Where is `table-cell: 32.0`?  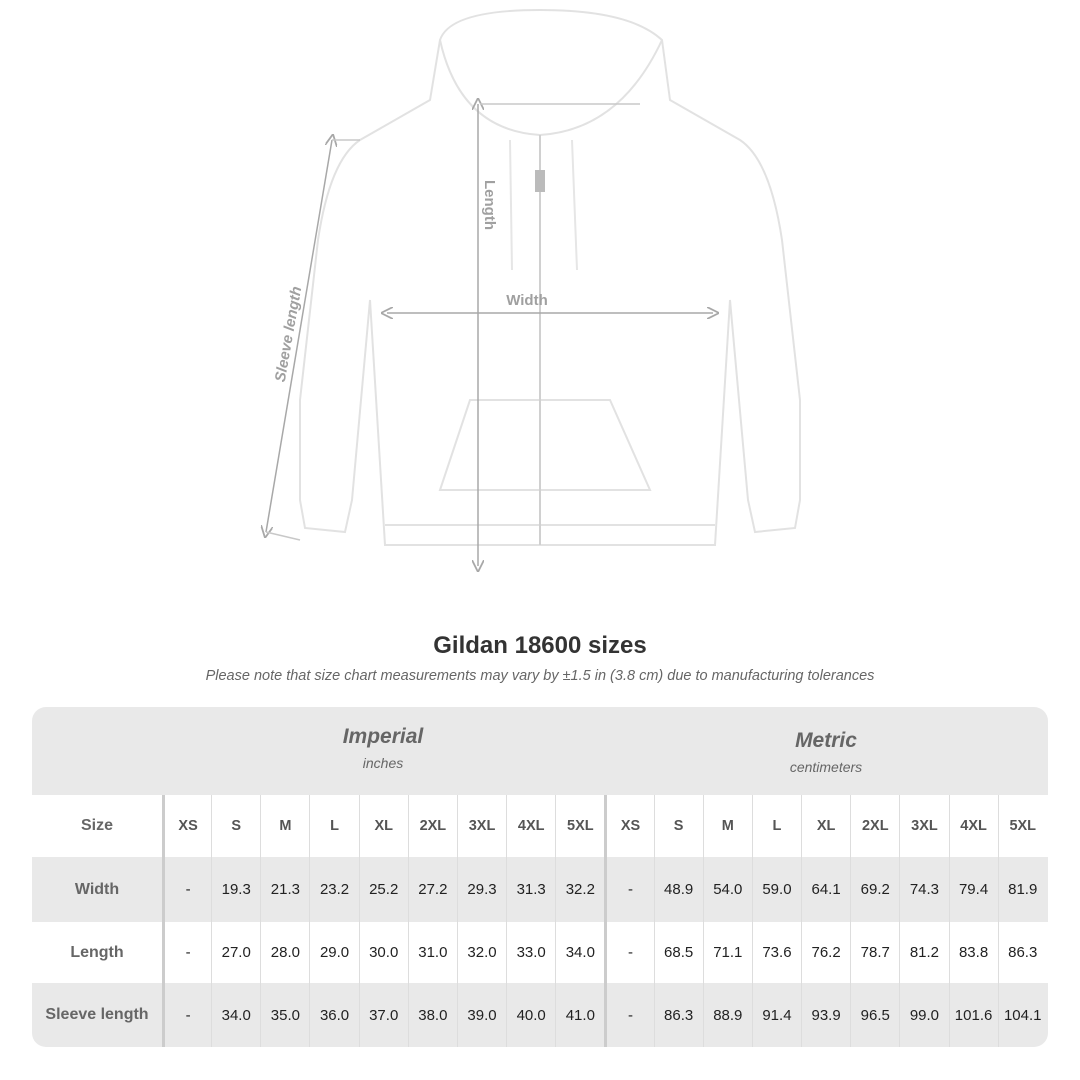
table-cell: 32.0 is located at coordinates (481, 952).